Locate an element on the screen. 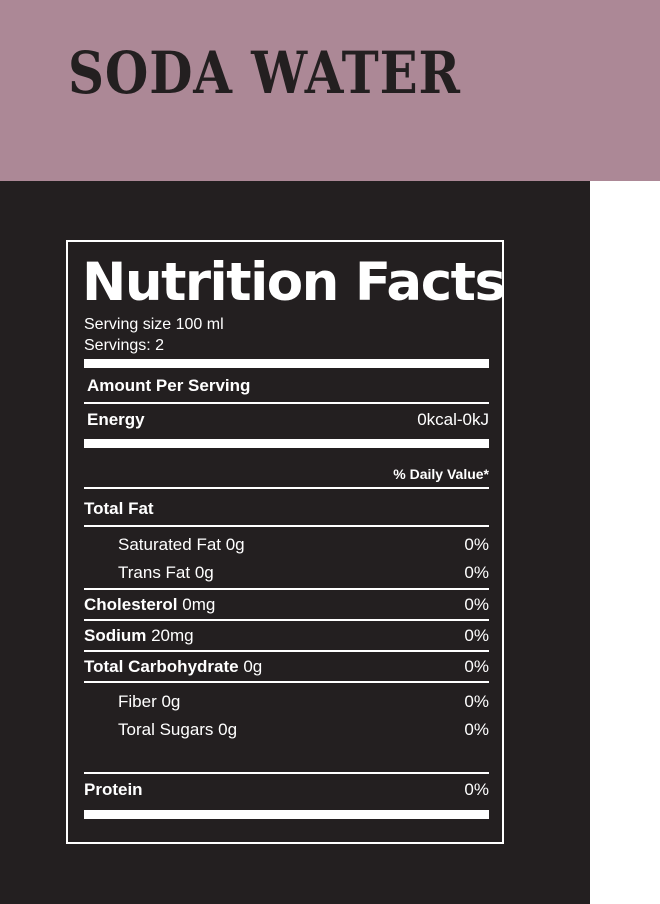 The height and width of the screenshot is (904, 660). trans-fat-dv: 0% is located at coordinates (476, 572).